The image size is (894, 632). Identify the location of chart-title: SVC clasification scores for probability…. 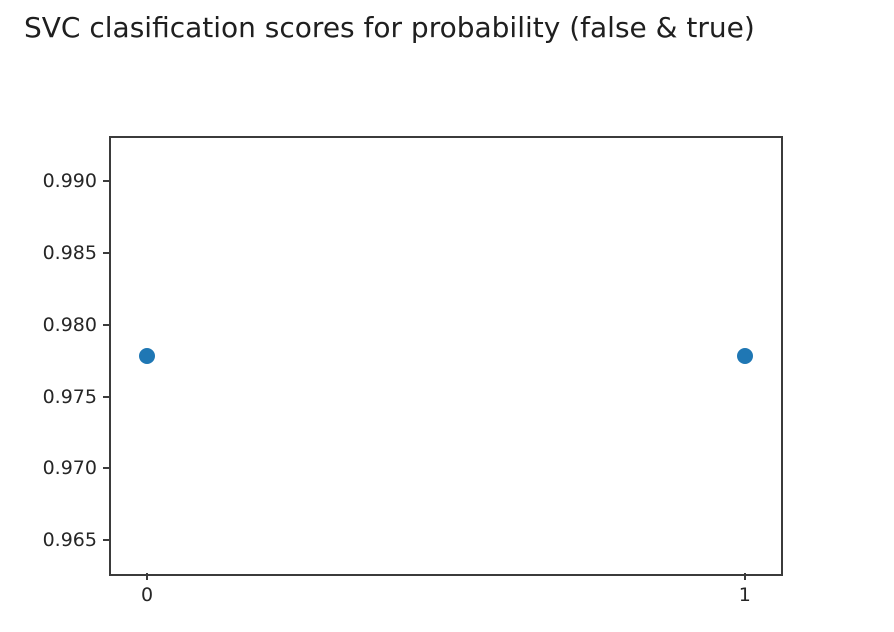
(389, 27).